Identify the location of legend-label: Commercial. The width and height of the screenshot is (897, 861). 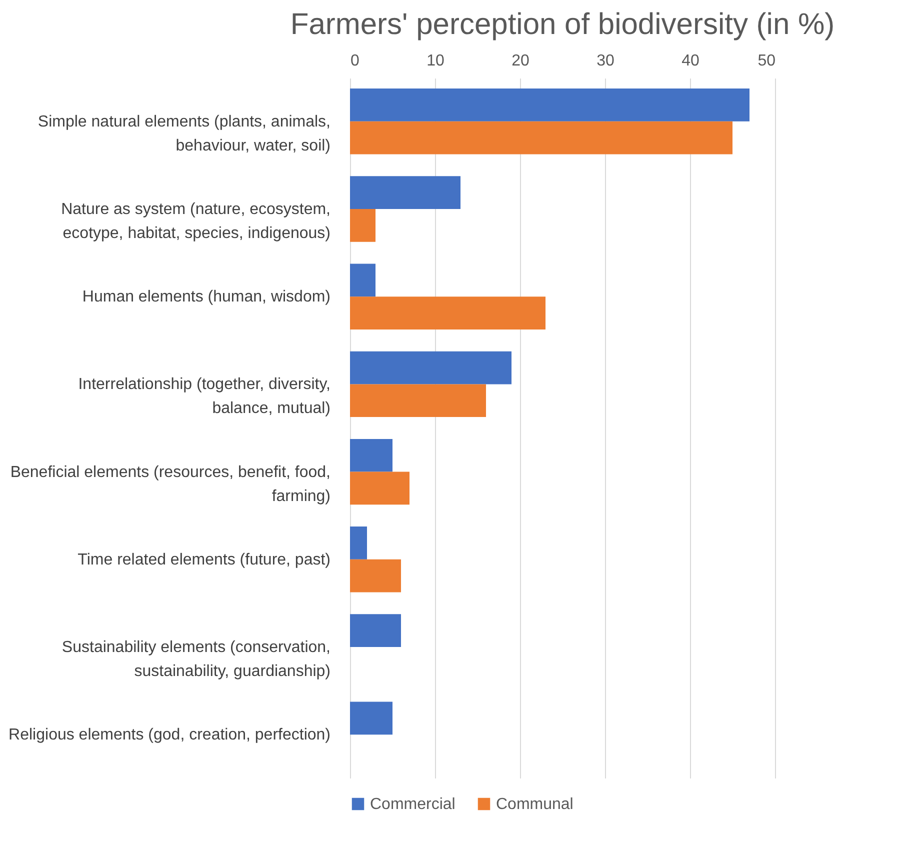
(413, 804).